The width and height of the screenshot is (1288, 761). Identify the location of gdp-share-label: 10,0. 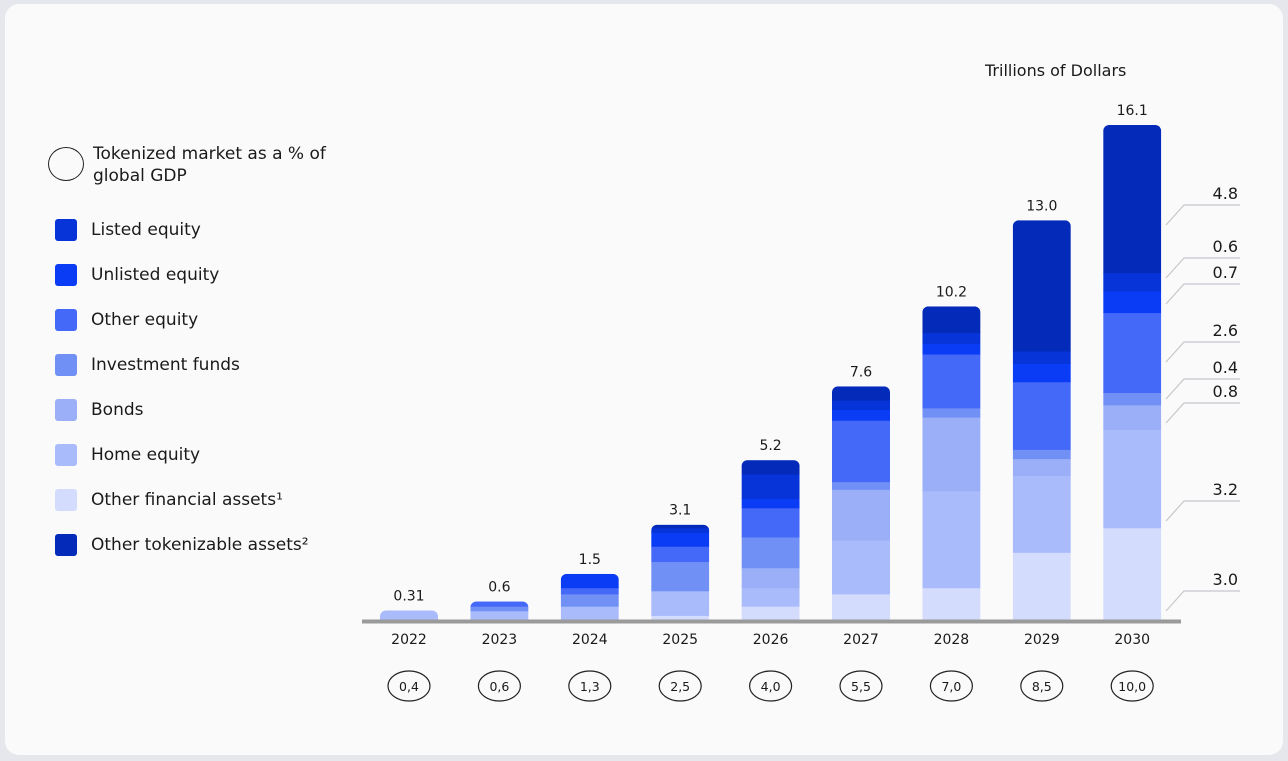
(1132, 686).